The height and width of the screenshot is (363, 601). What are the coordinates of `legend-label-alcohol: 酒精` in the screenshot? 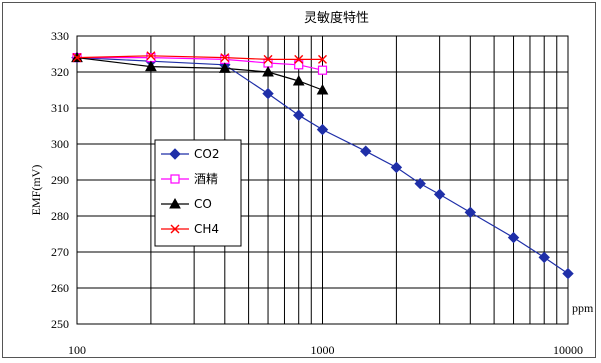 It's located at (206, 179).